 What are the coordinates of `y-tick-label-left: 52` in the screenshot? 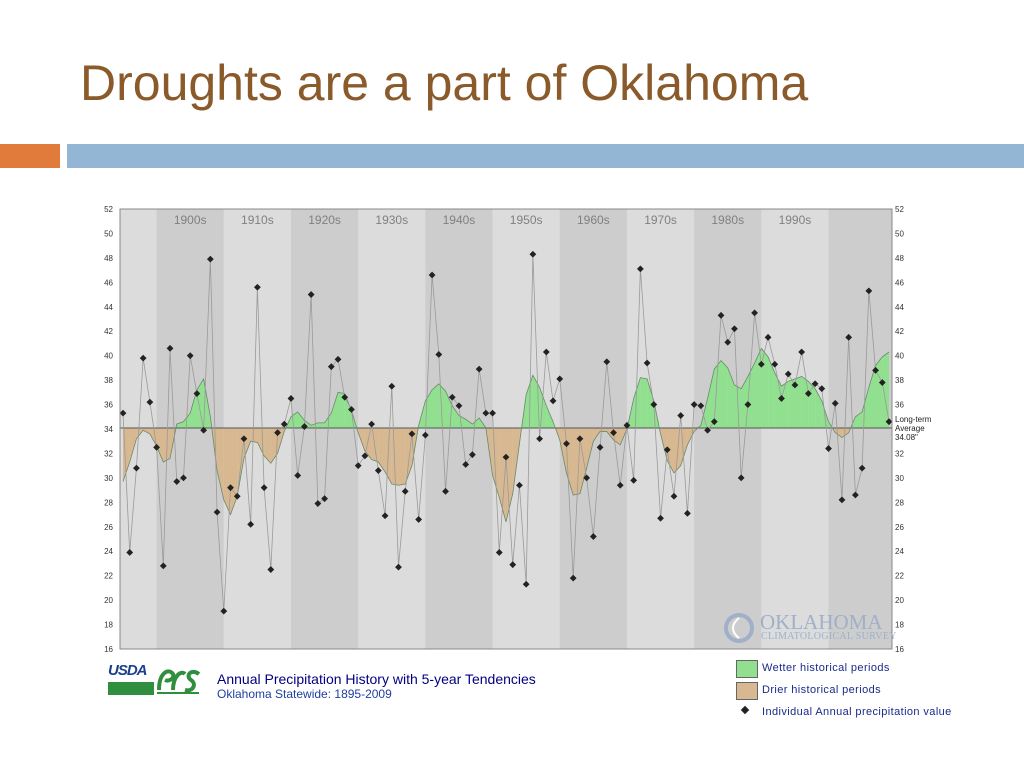 It's located at (108, 209).